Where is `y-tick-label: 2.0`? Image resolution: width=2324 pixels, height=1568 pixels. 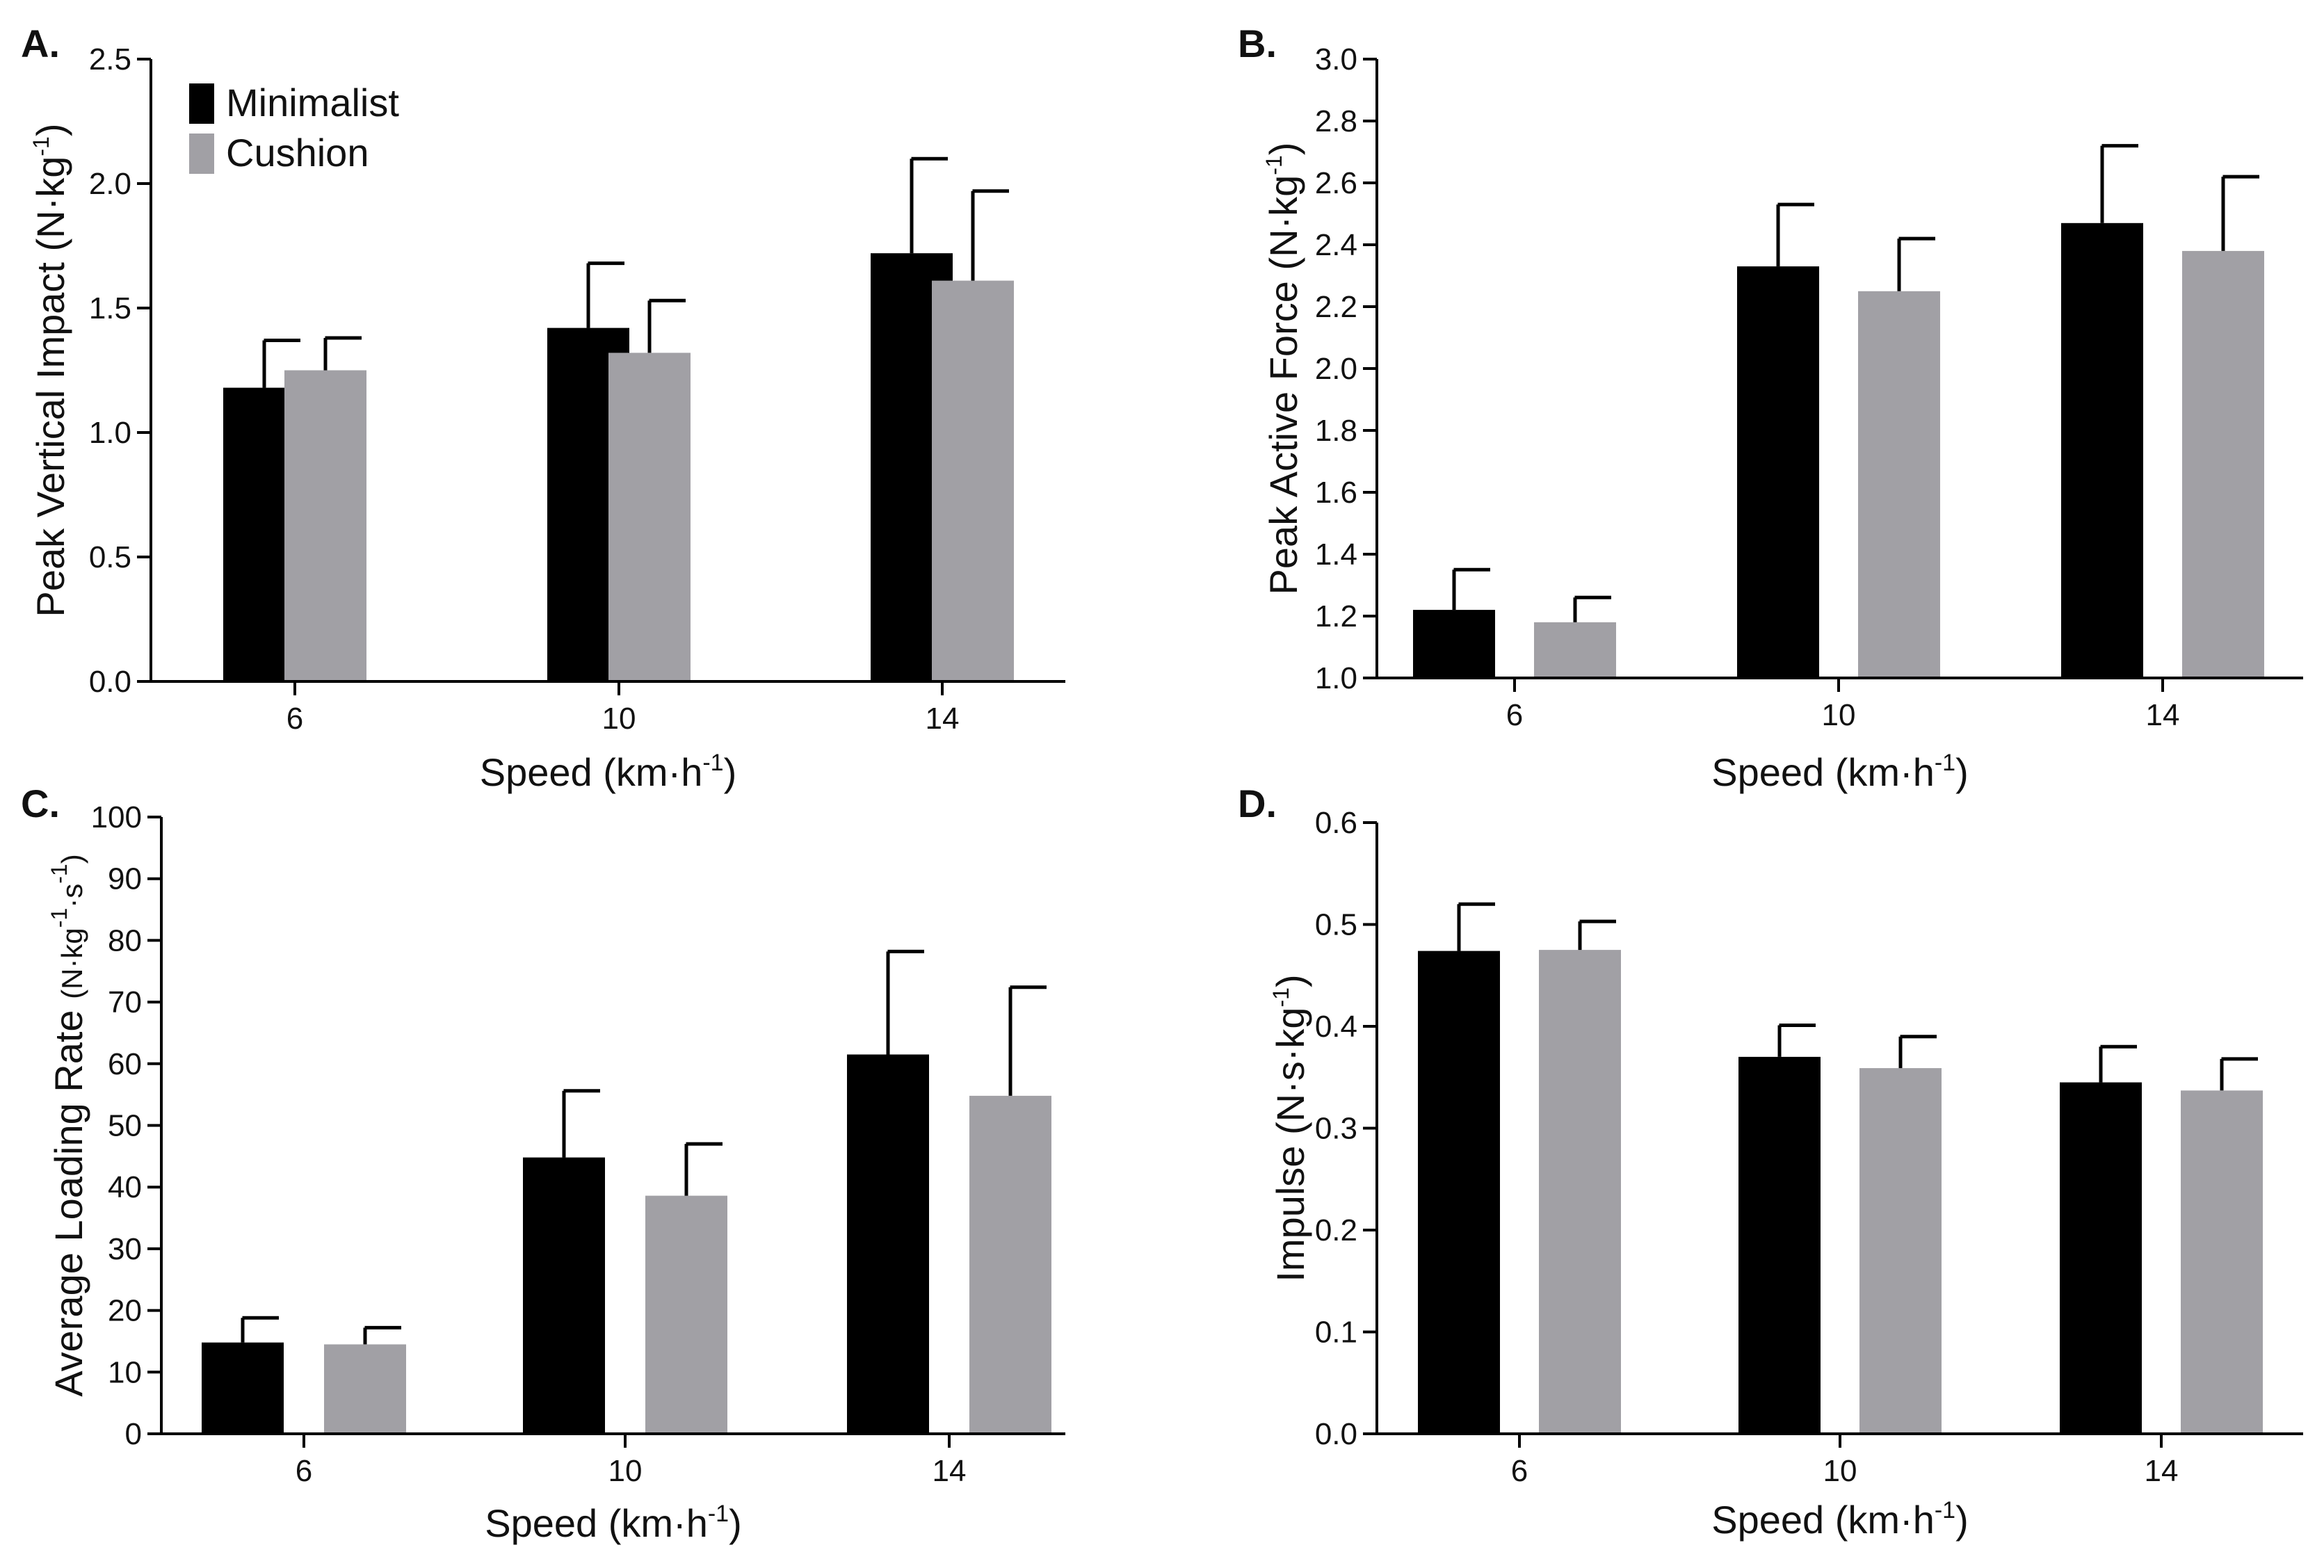 y-tick-label: 2.0 is located at coordinates (110, 184).